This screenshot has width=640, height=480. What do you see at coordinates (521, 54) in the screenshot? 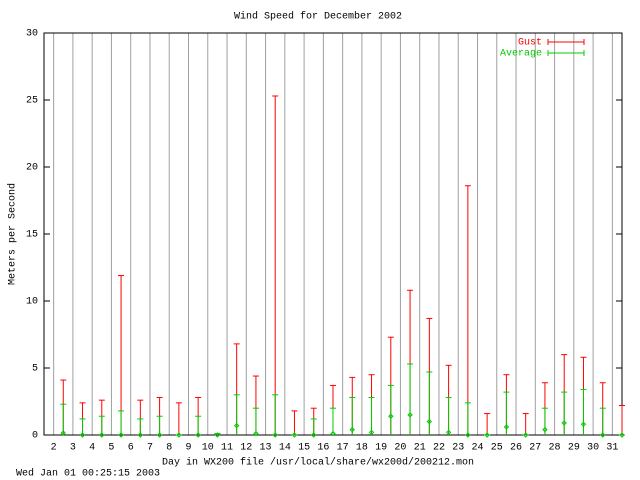
I see `legend-label: Average` at bounding box center [521, 54].